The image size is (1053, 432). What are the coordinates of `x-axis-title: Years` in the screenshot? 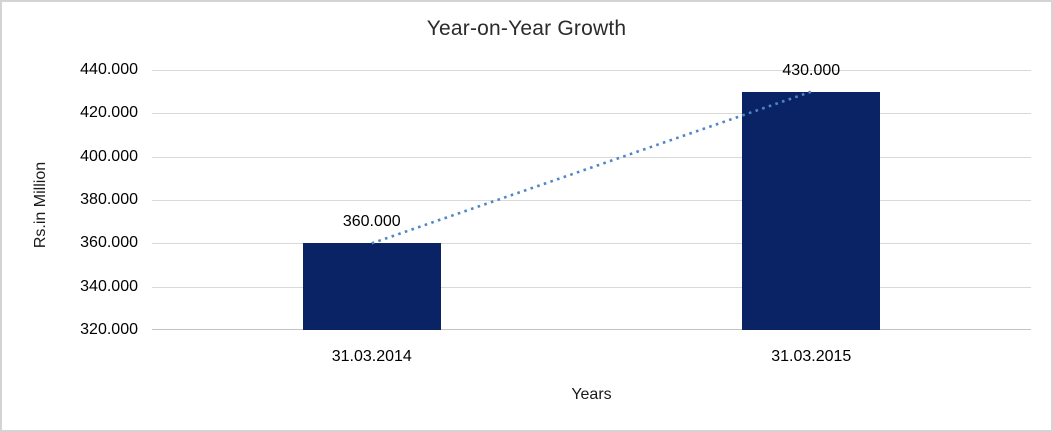 It's located at (591, 394).